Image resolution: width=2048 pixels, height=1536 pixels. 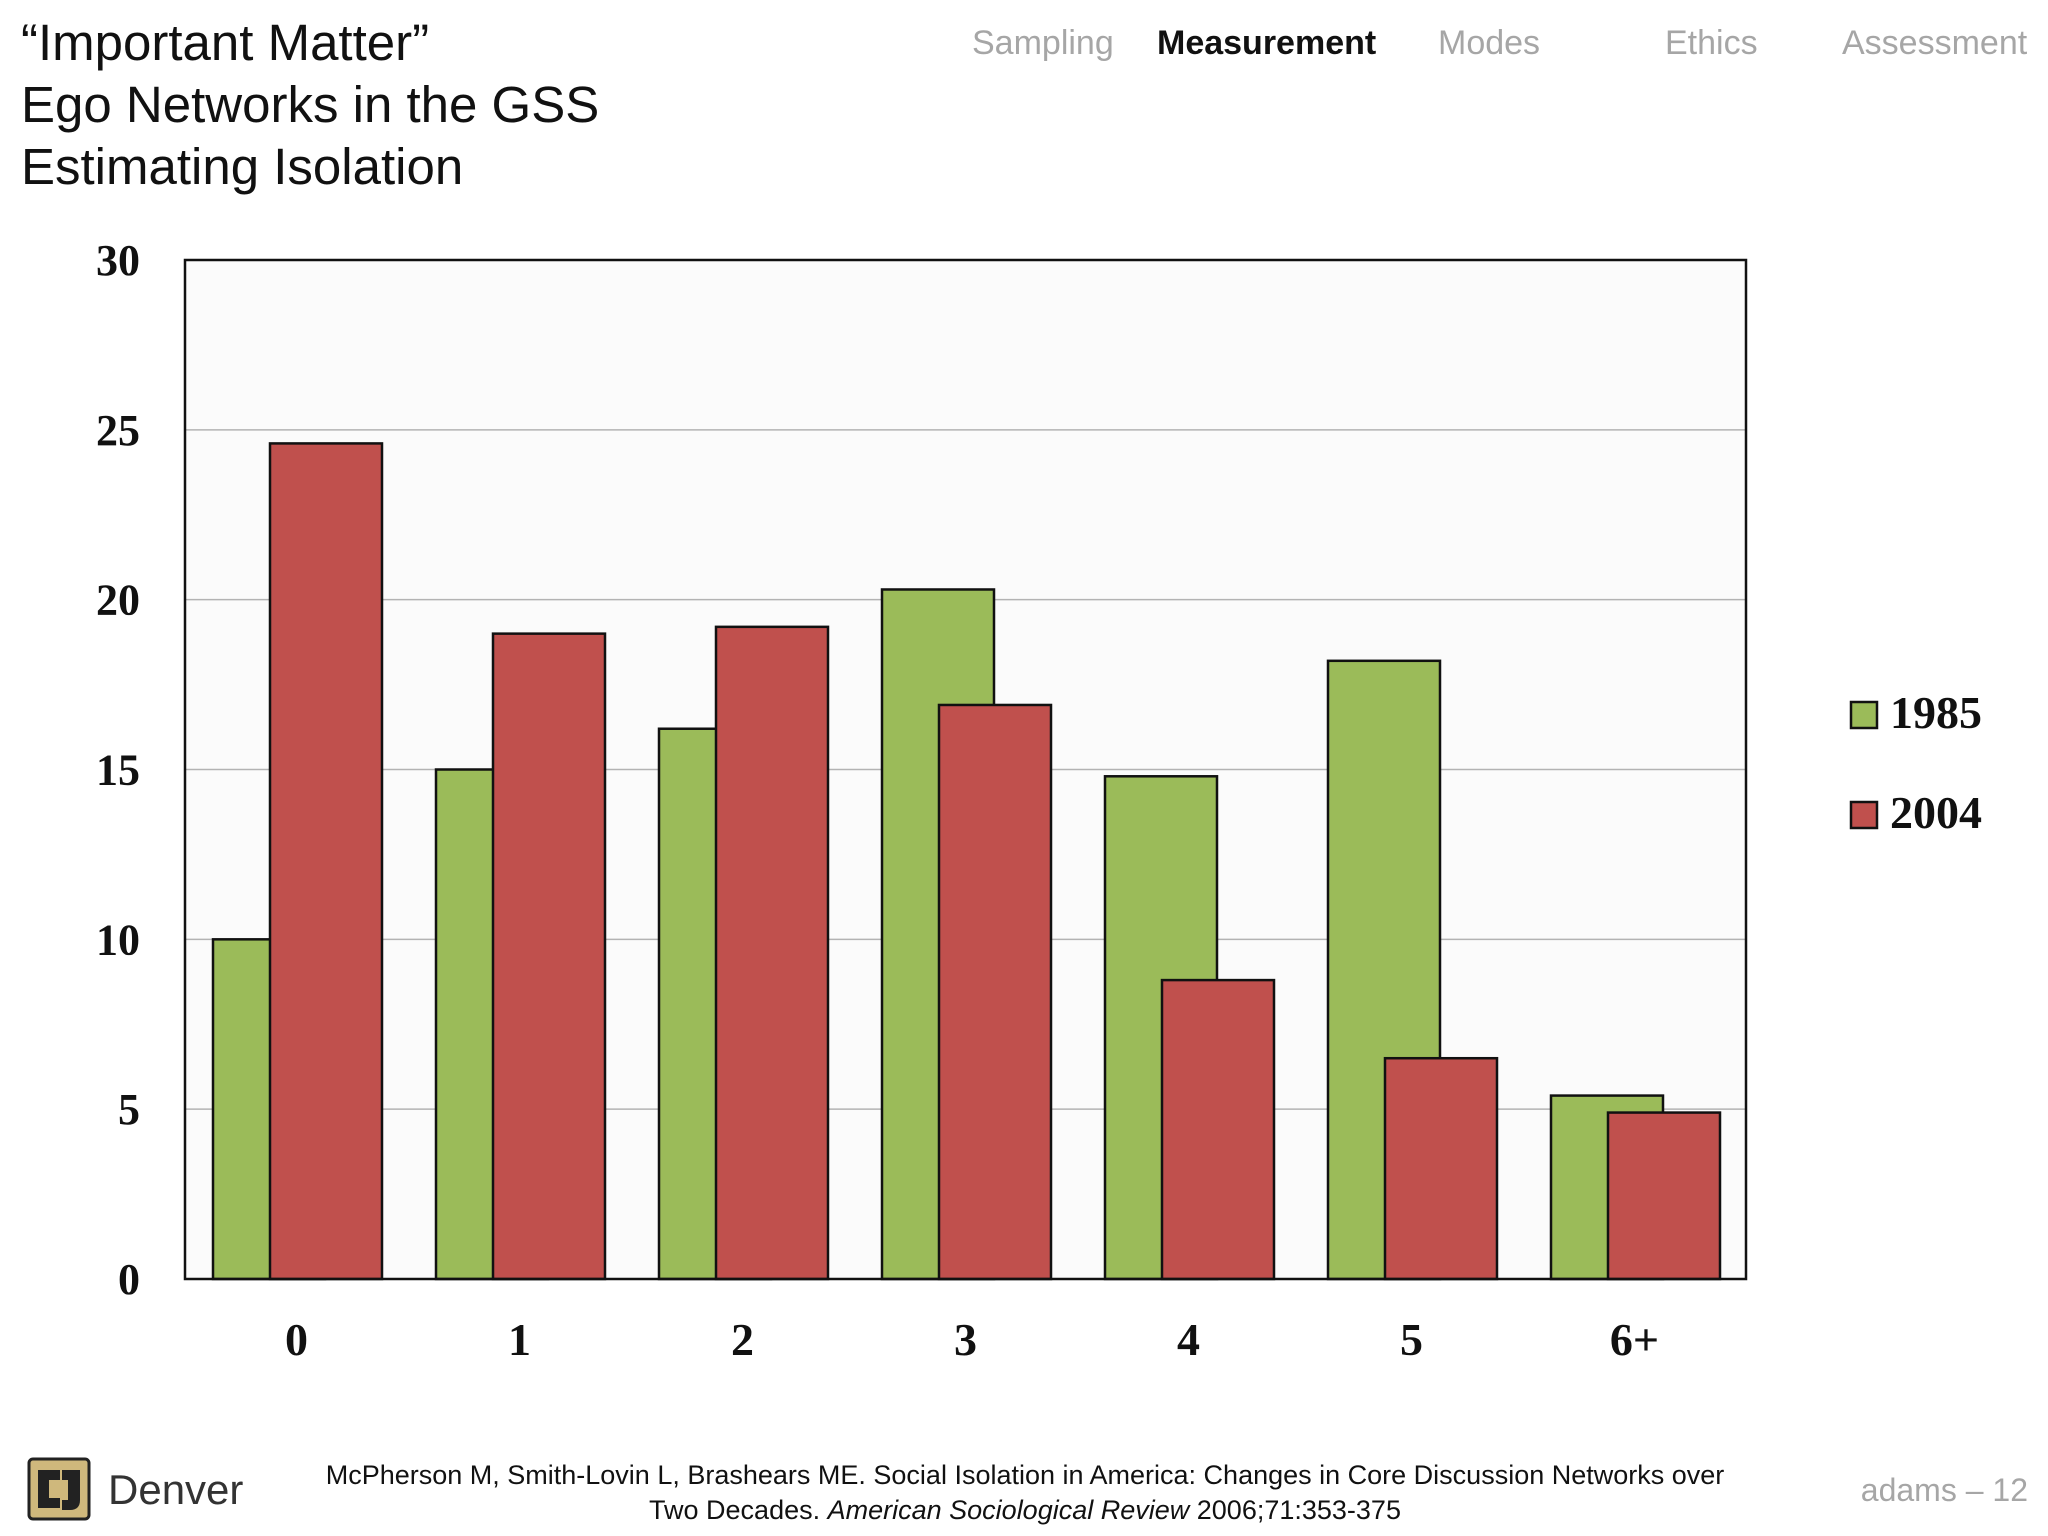 I want to click on title-line-2: Ego Networks in the GSS, so click(x=310, y=104).